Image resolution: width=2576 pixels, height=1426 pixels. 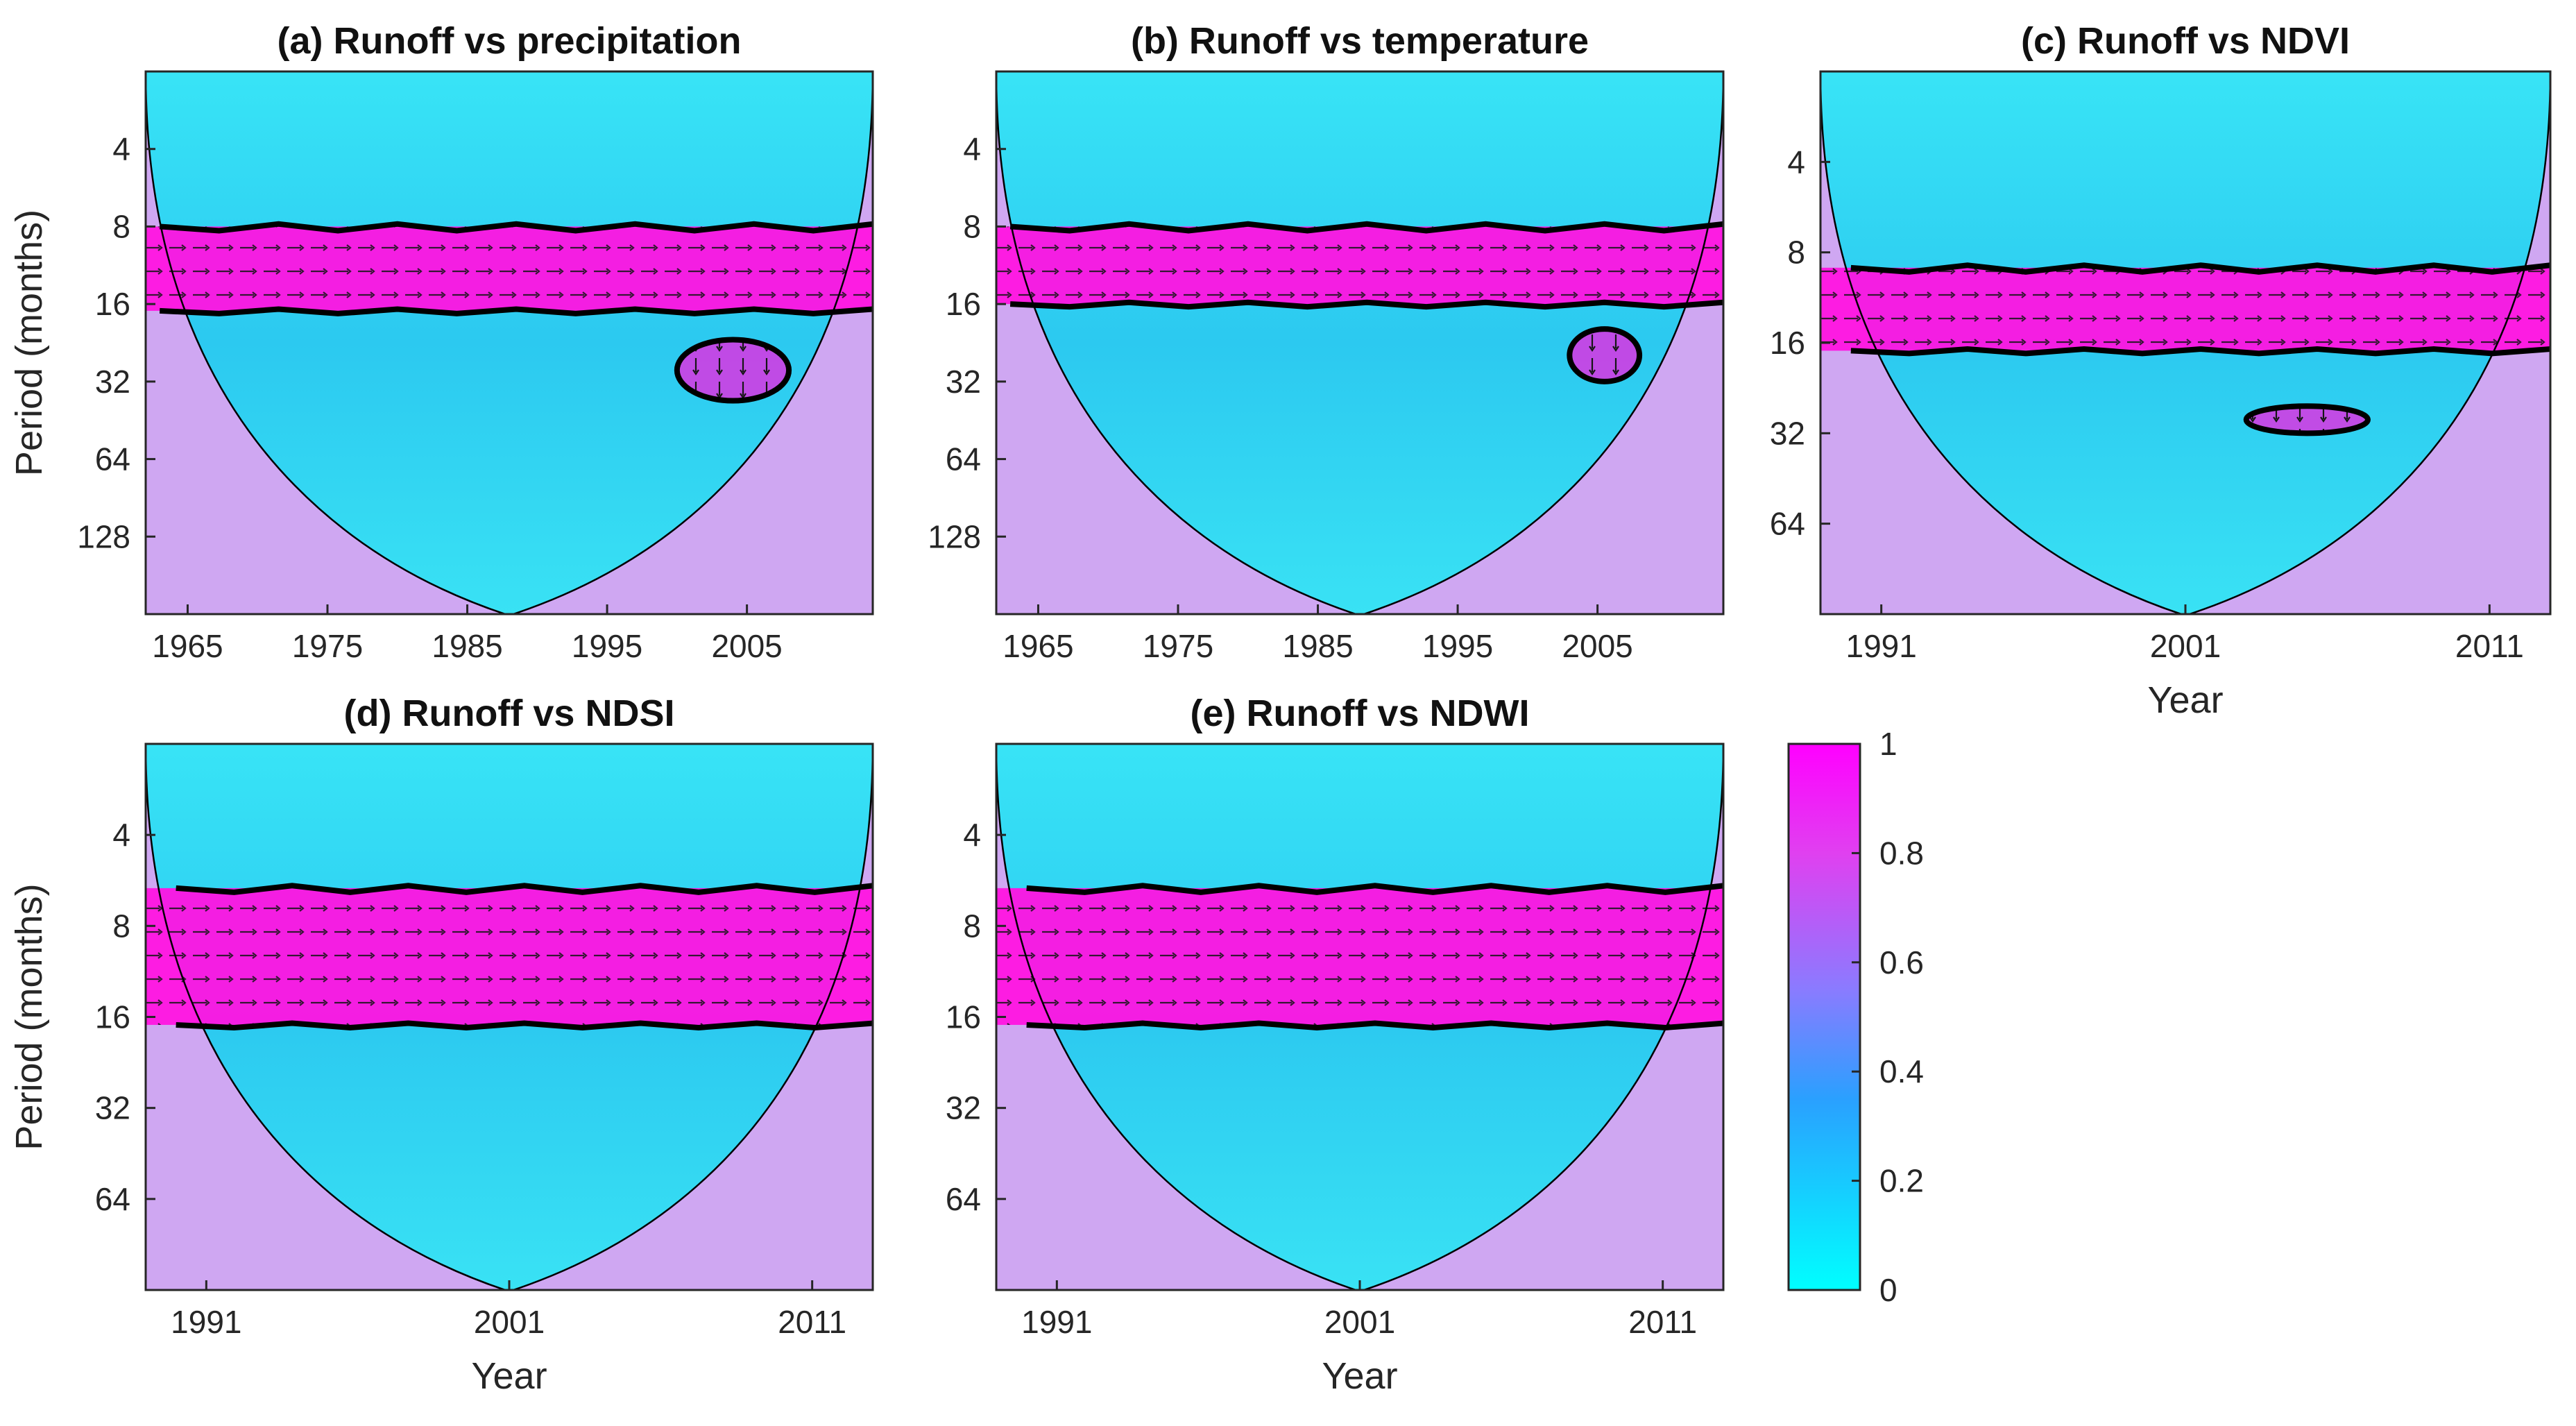 I want to click on panel-title: (c) Runoff vs NDVI, so click(x=2185, y=41).